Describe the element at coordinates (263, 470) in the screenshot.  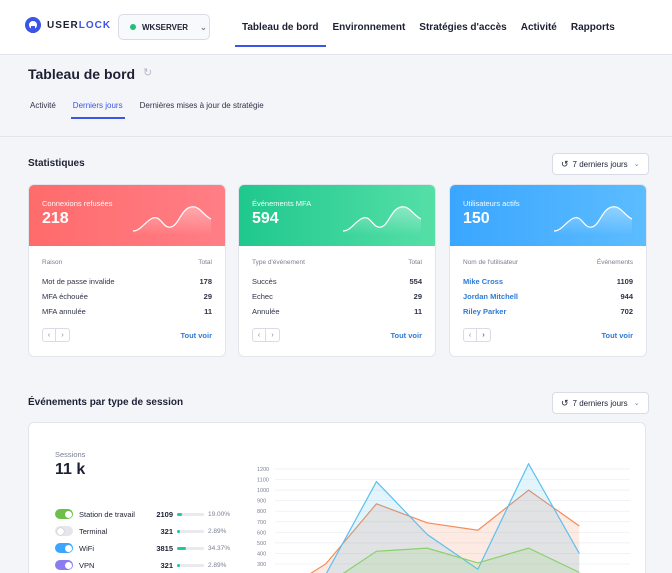
I see `y-tick-label: 1200` at that location.